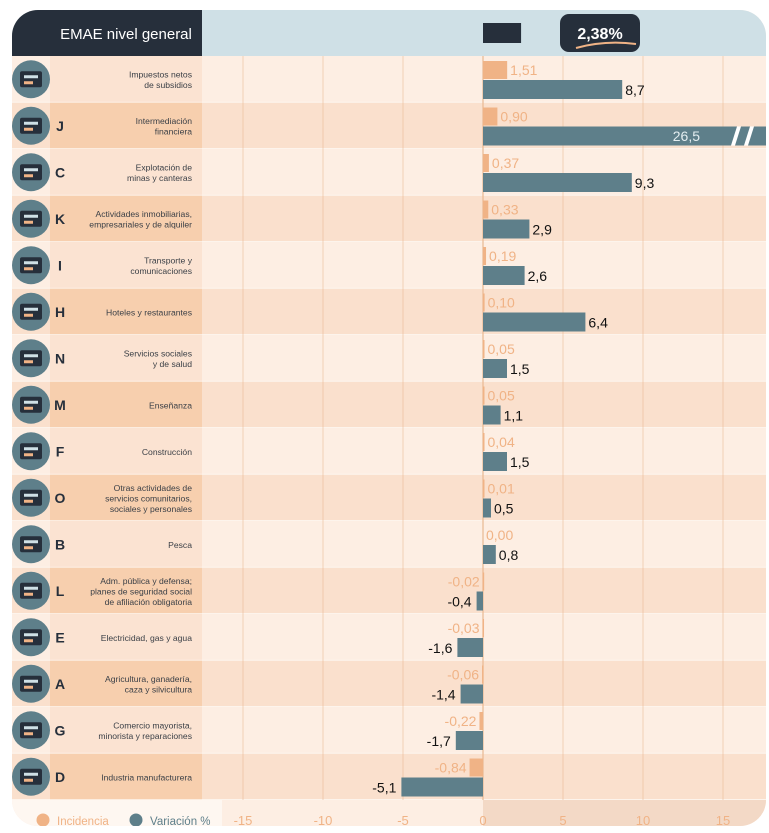  What do you see at coordinates (170, 405) in the screenshot?
I see `row-category-label: Enseñanza` at bounding box center [170, 405].